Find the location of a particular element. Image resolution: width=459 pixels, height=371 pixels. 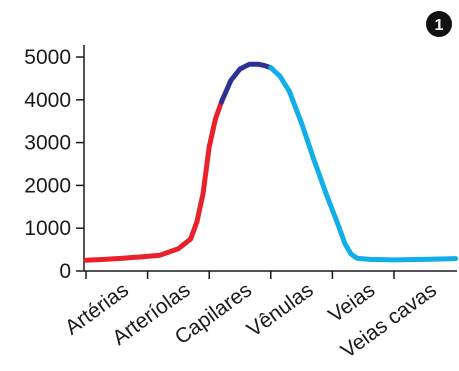

badge-circle is located at coordinates (439, 24).